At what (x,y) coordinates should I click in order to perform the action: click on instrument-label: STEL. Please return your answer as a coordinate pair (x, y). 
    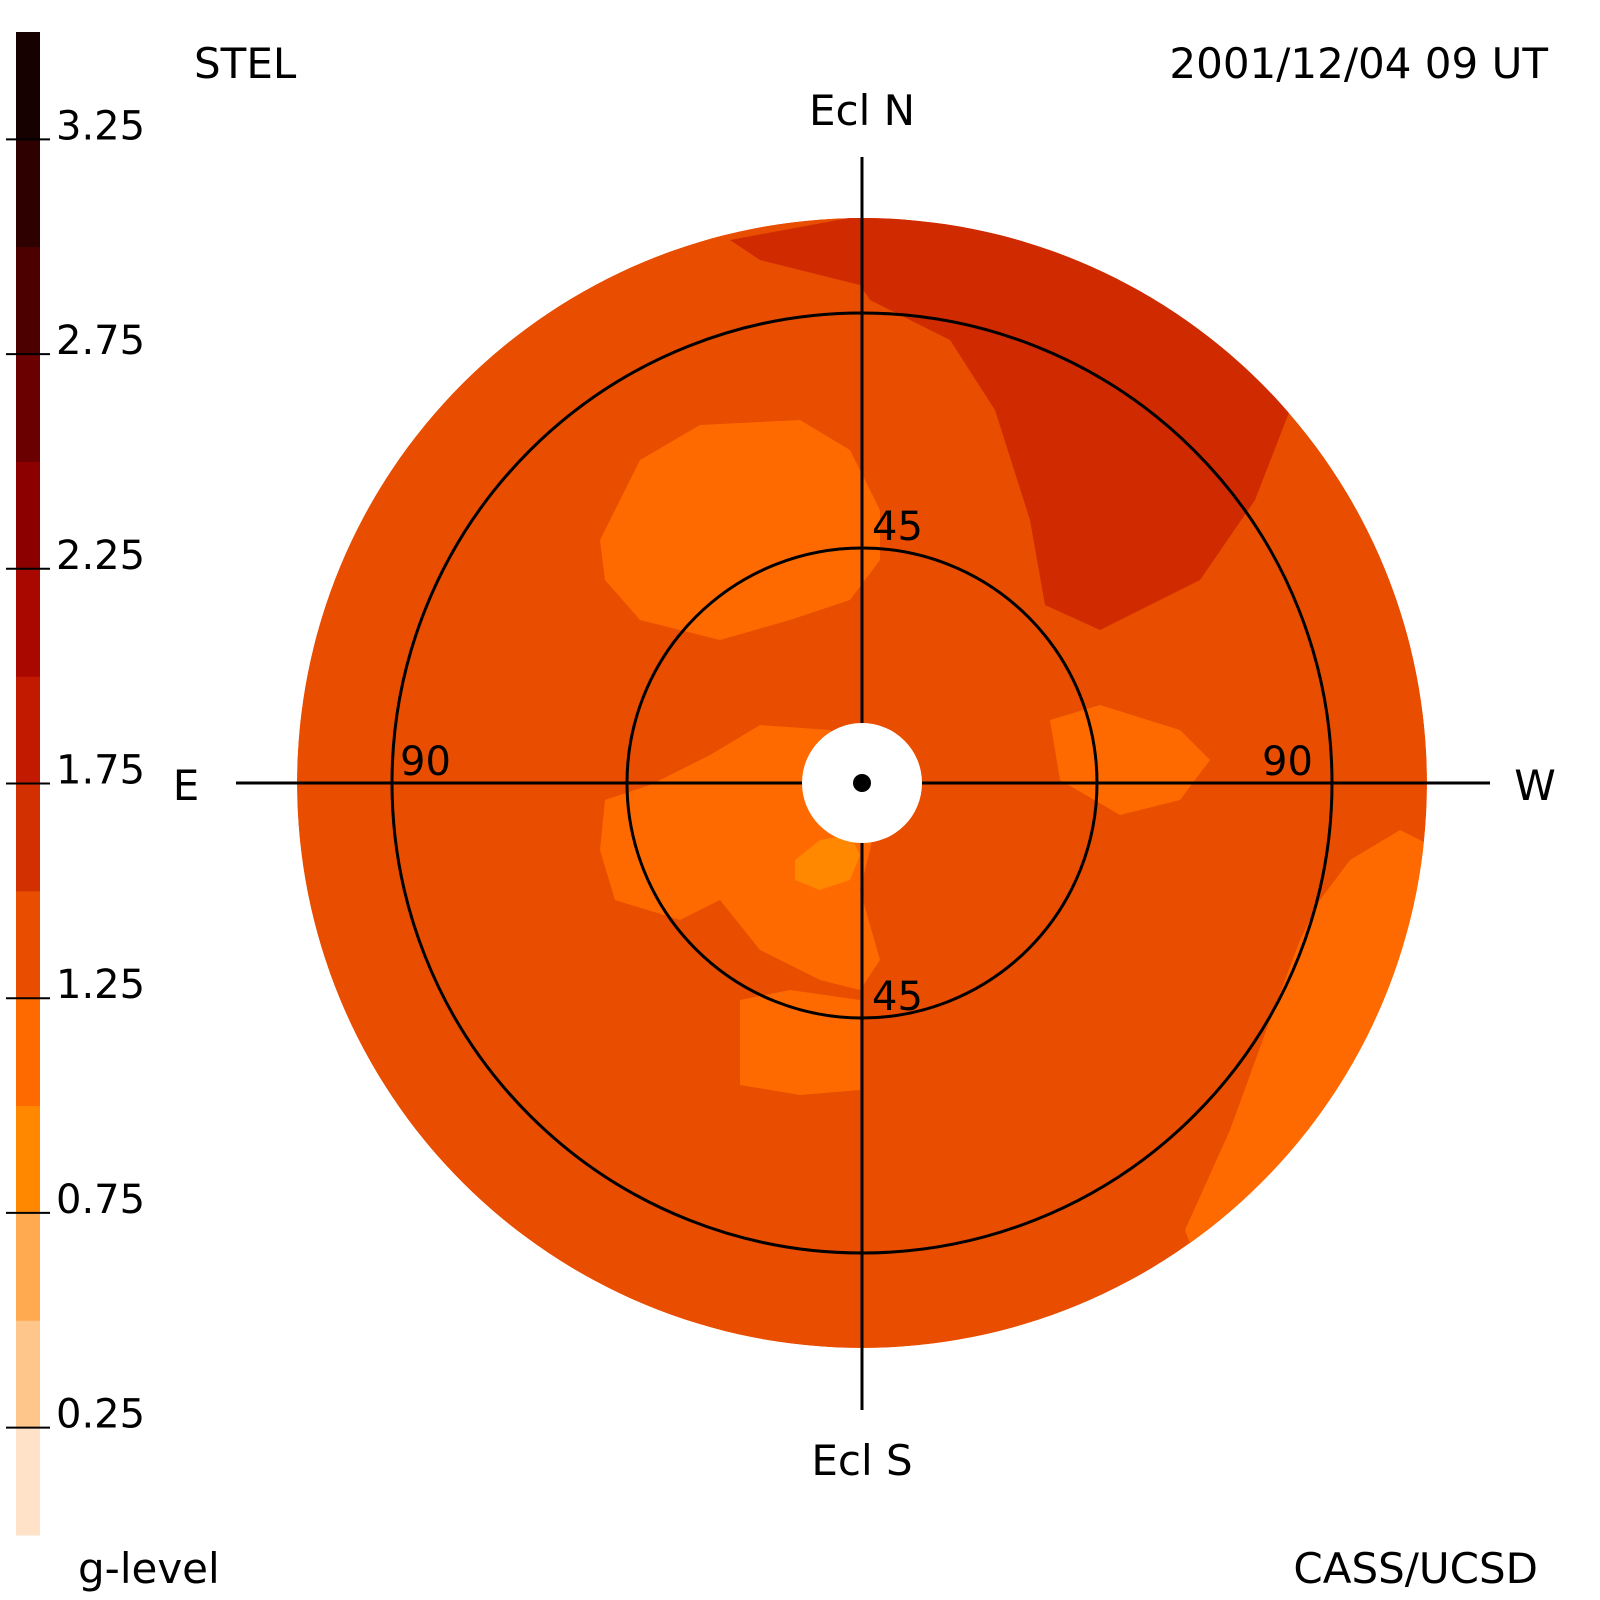
    Looking at the image, I should click on (245, 63).